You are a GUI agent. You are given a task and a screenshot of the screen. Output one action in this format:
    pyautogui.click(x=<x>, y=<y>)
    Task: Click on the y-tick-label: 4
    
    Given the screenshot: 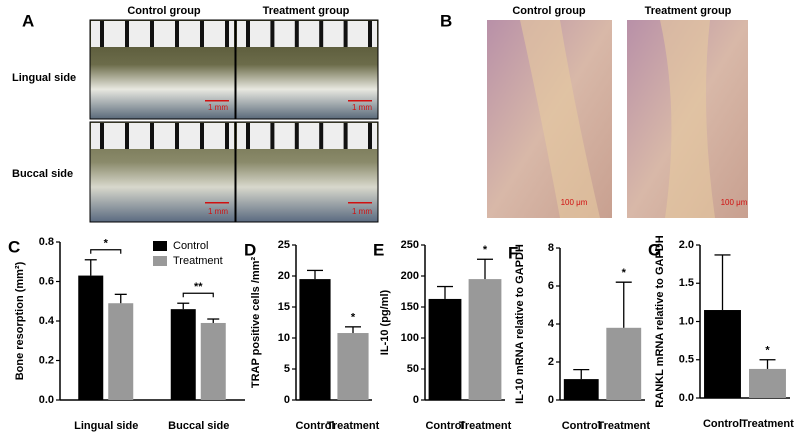 What is the action you would take?
    pyautogui.click(x=551, y=324)
    